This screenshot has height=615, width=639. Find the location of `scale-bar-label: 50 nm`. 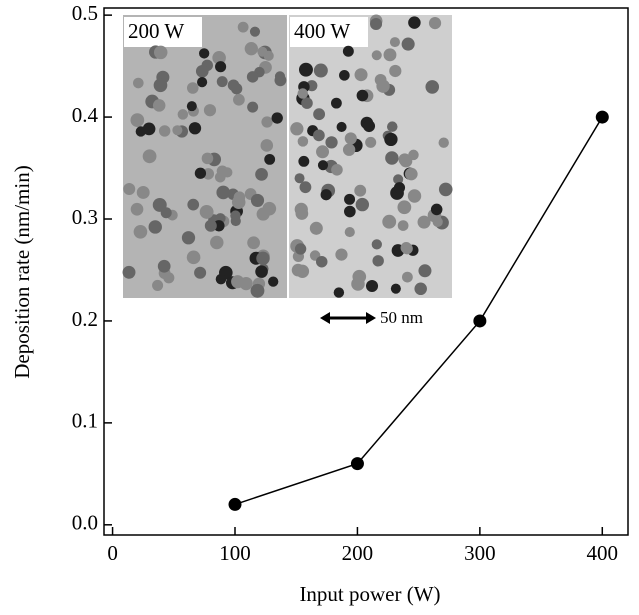

scale-bar-label: 50 nm is located at coordinates (401, 317).